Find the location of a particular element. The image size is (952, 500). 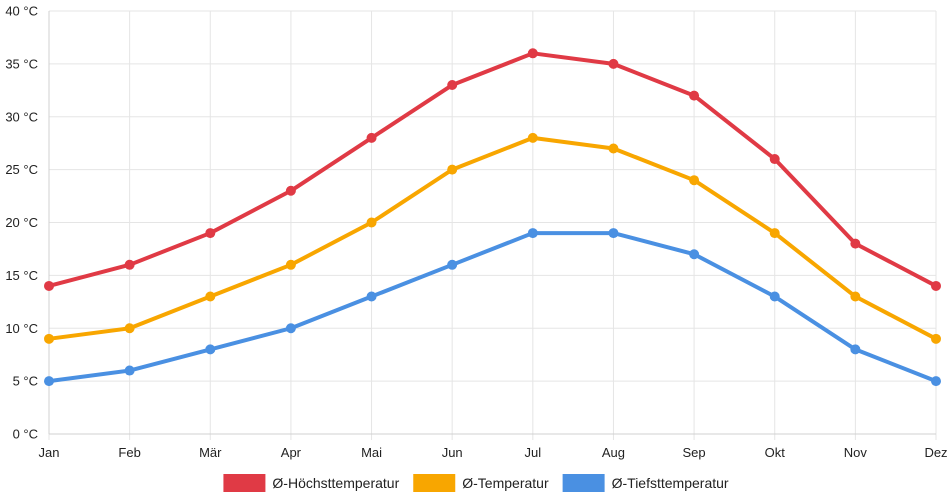

legend-item-1: Ø-Höchsttemperatur is located at coordinates (311, 483).